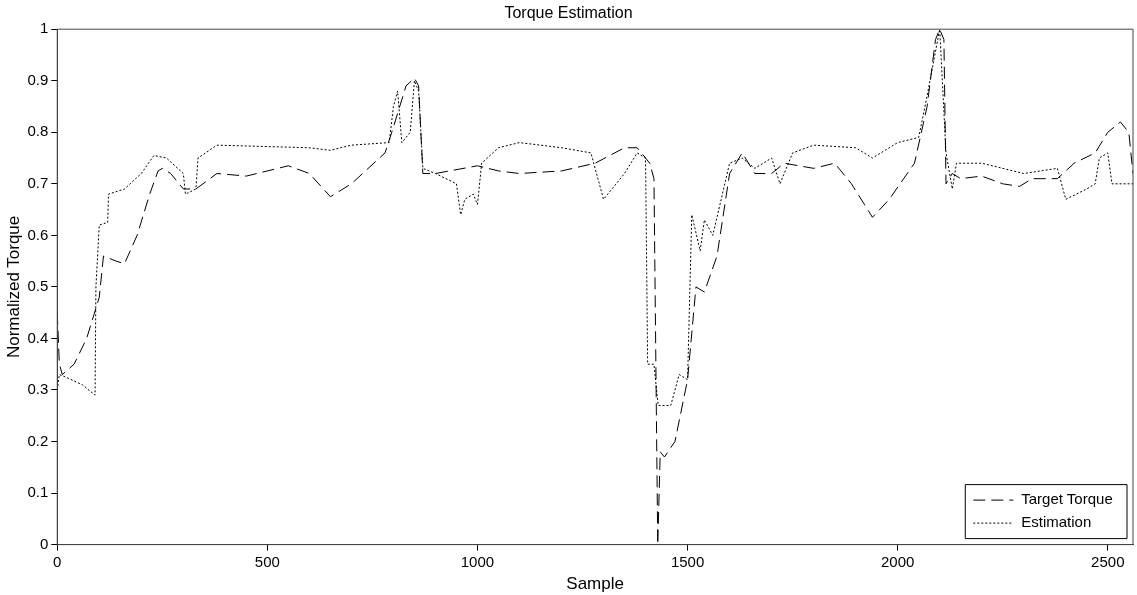 The height and width of the screenshot is (595, 1137). I want to click on y-axis-title: Normalized Torque, so click(13, 287).